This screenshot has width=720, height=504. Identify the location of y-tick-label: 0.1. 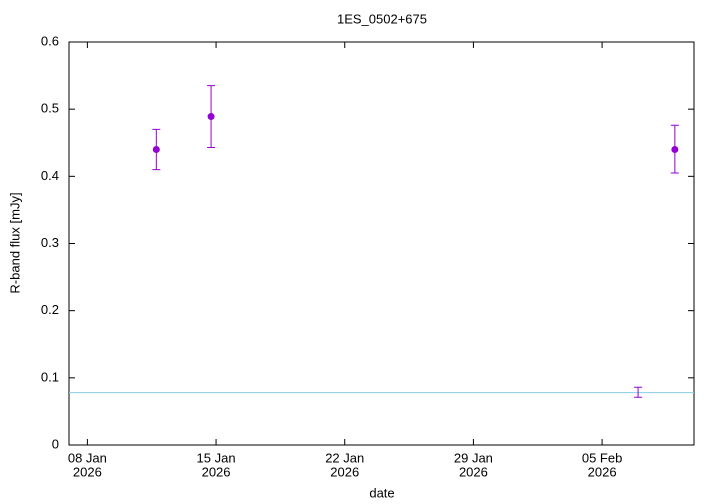
(50, 376).